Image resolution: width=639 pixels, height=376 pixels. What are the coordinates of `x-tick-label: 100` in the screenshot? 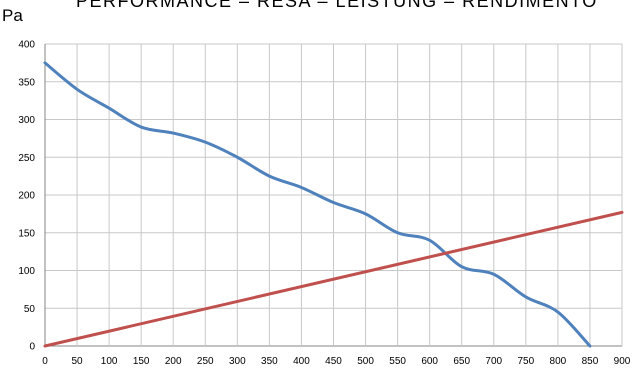 It's located at (109, 361).